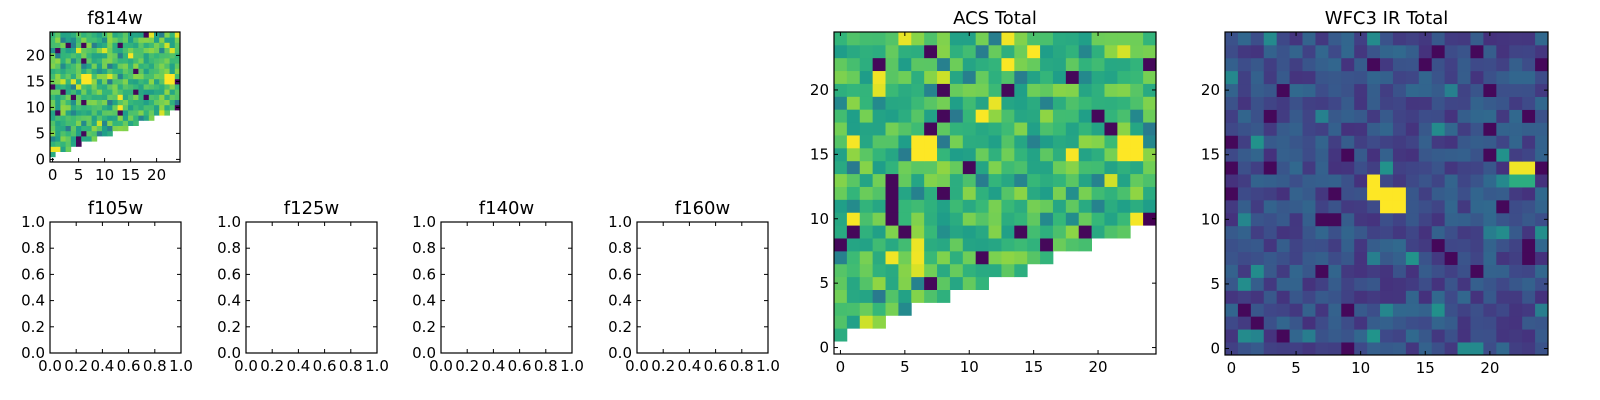  What do you see at coordinates (424, 353) in the screenshot?
I see `y-tick-label: 0.0` at bounding box center [424, 353].